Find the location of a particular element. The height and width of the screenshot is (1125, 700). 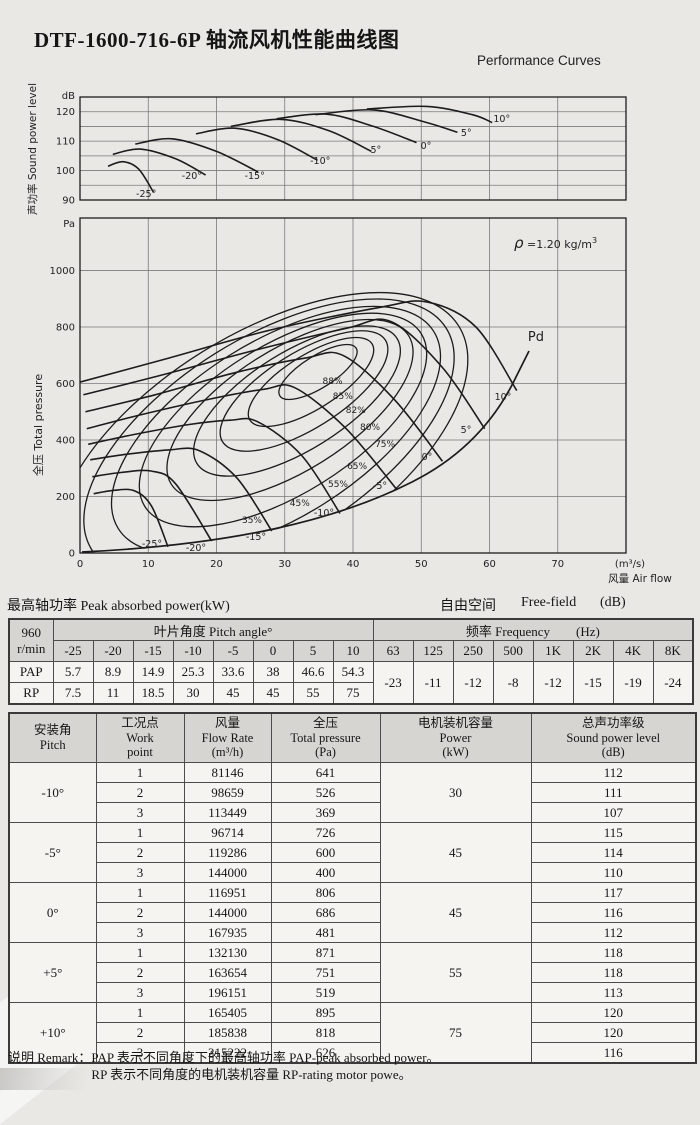

sound-curve-label: -5° is located at coordinates (374, 150).